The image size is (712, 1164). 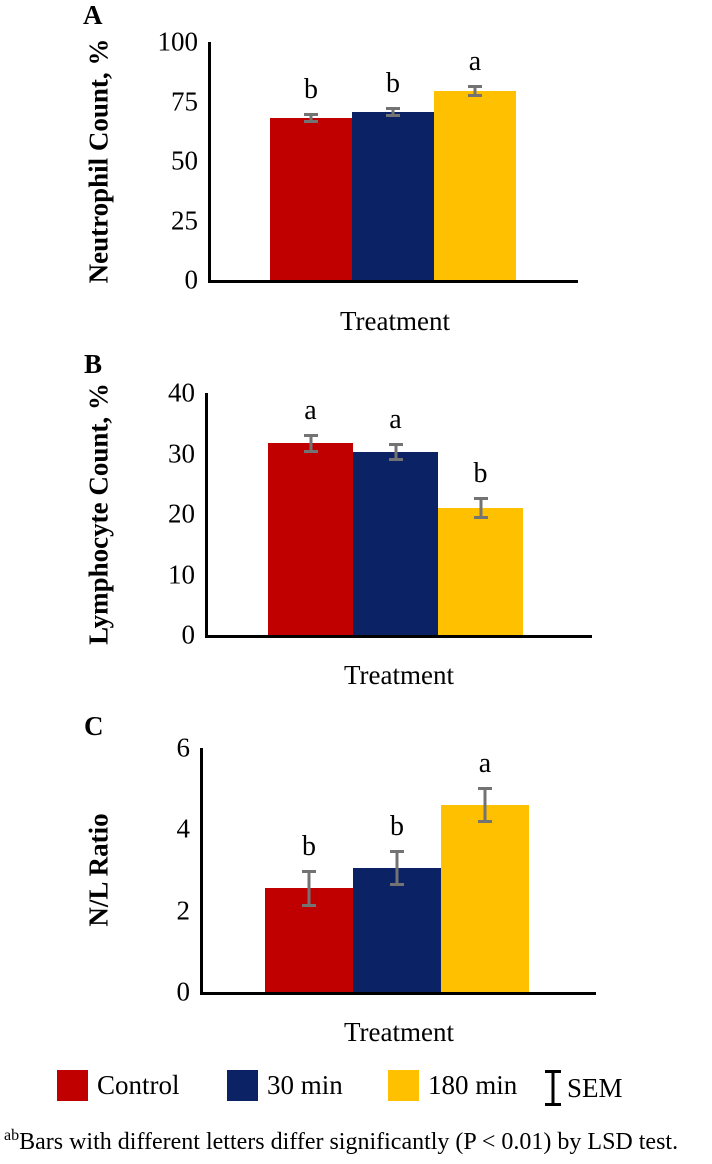 I want to click on plot-area-lymphocyte: 0 10 20 30 40 a a b, so click(x=380, y=513).